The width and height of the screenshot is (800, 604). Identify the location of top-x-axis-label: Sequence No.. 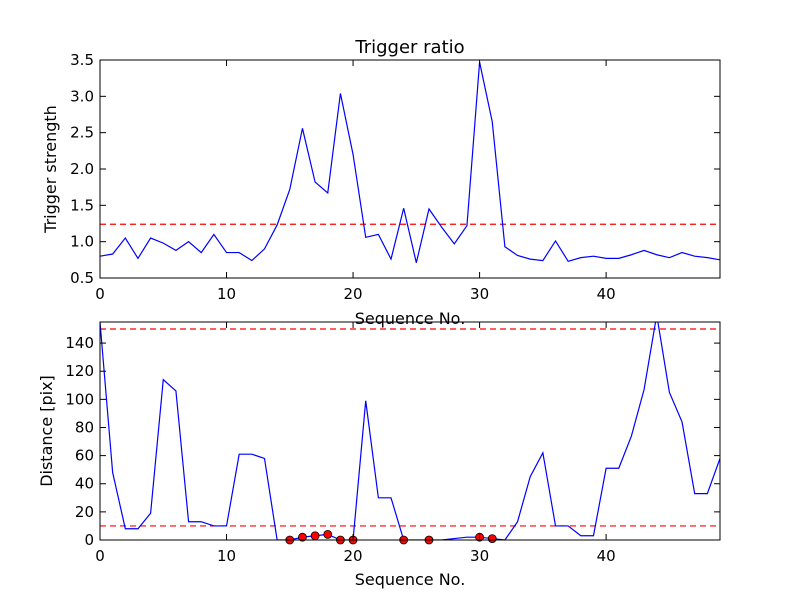
(410, 318).